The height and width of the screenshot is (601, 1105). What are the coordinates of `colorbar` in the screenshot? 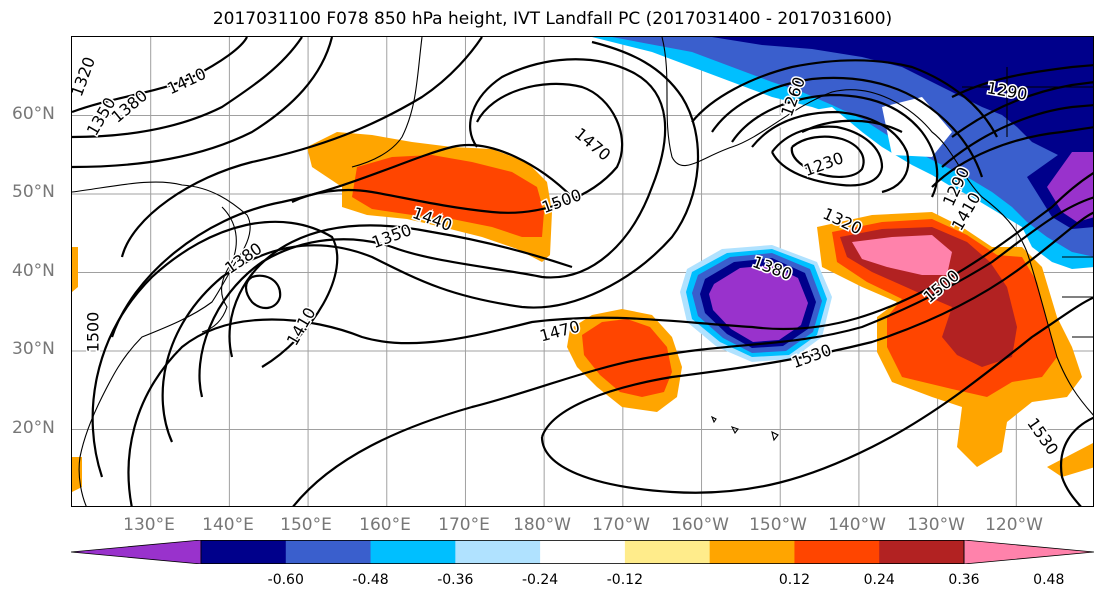 It's located at (582, 552).